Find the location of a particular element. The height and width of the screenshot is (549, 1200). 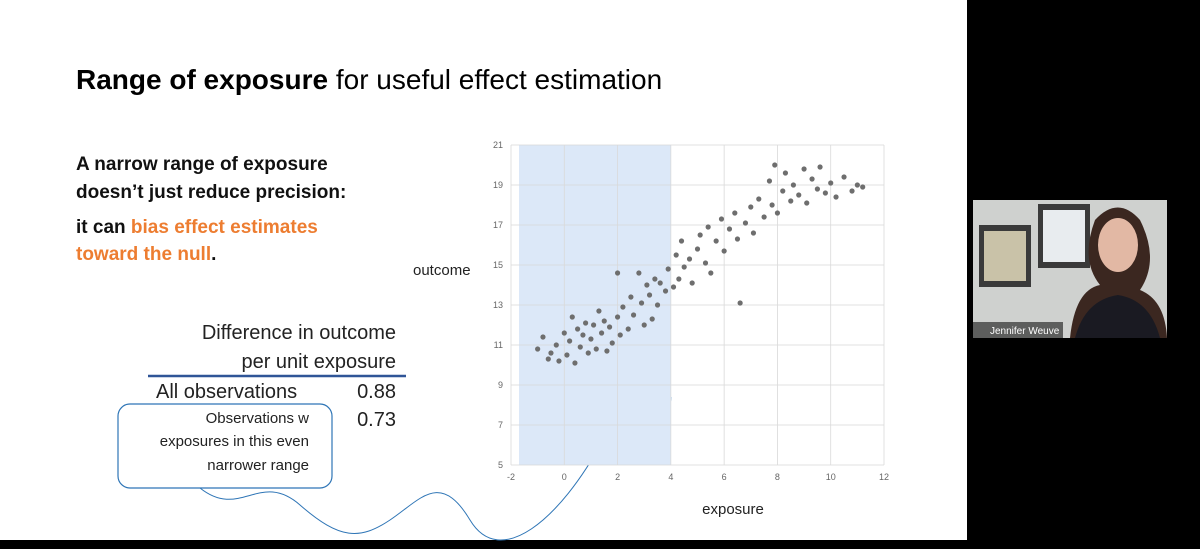

callout-box is located at coordinates (225, 446).